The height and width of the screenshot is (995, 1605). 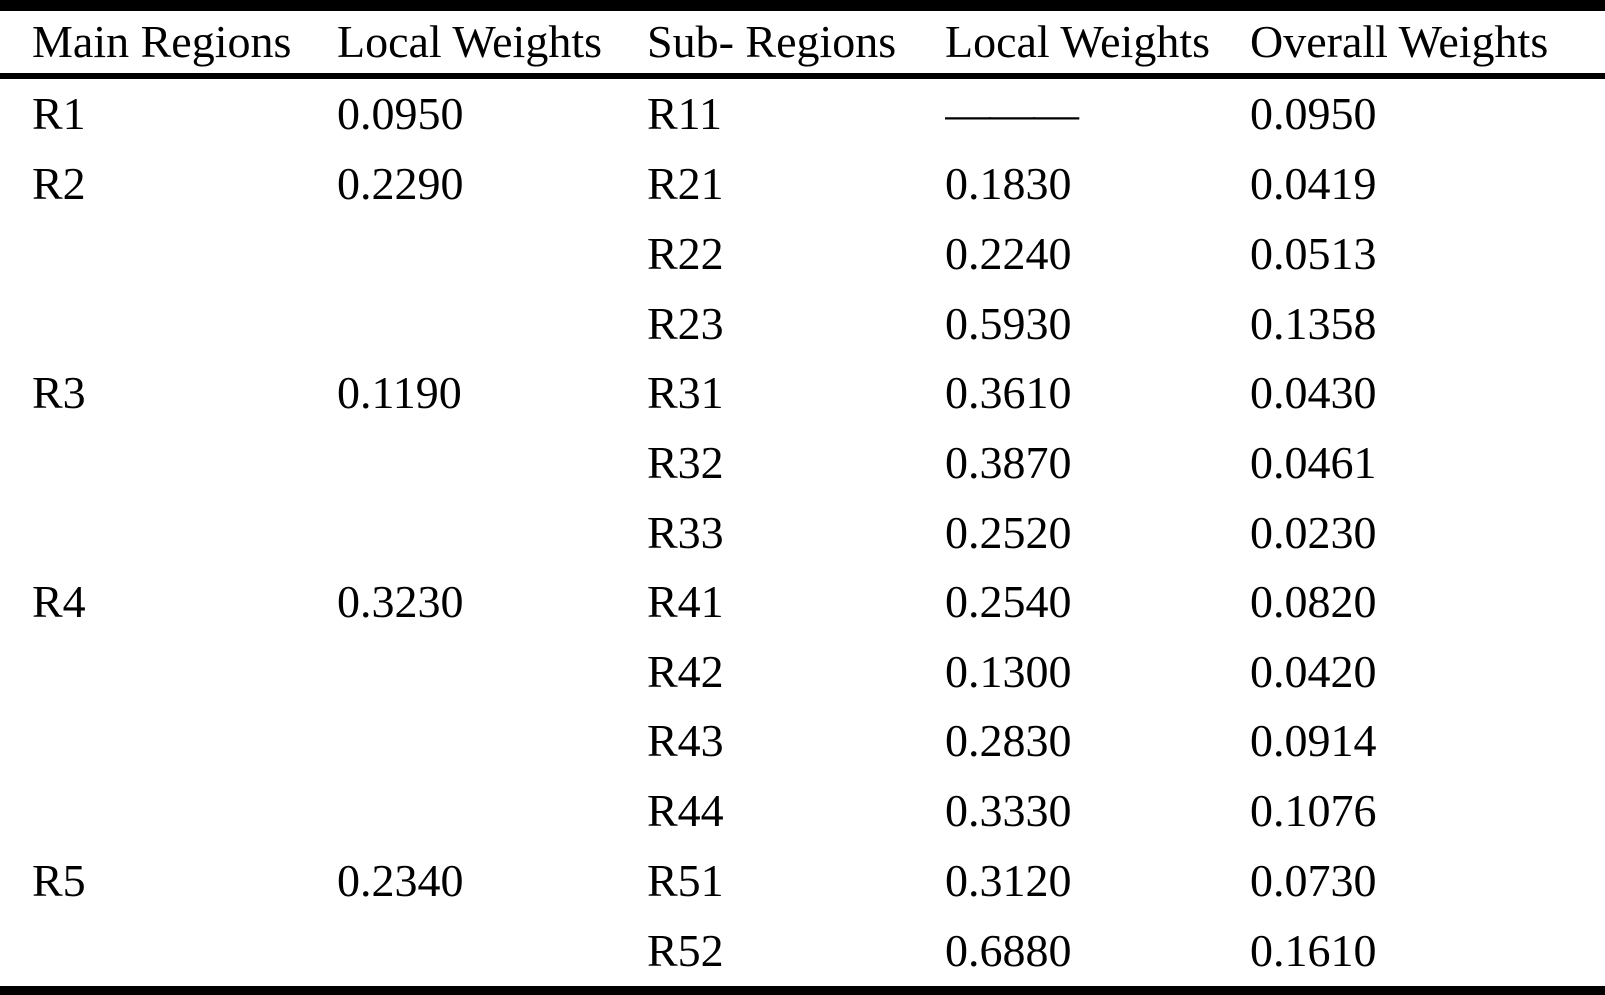 What do you see at coordinates (802, 113) in the screenshot?
I see `table-row: R1 0.0950 R11 ——— 0.0950` at bounding box center [802, 113].